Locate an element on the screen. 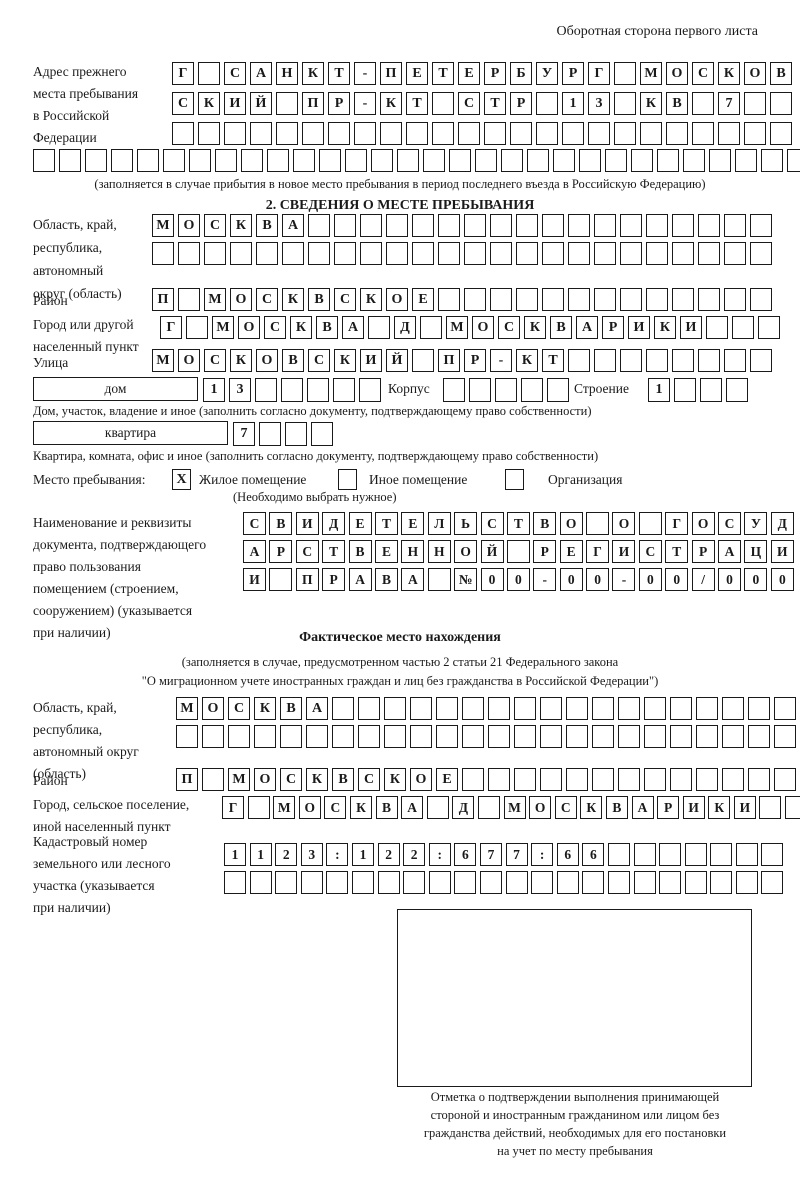 This screenshot has height=1180, width=800. form-cell: Р is located at coordinates (668, 807).